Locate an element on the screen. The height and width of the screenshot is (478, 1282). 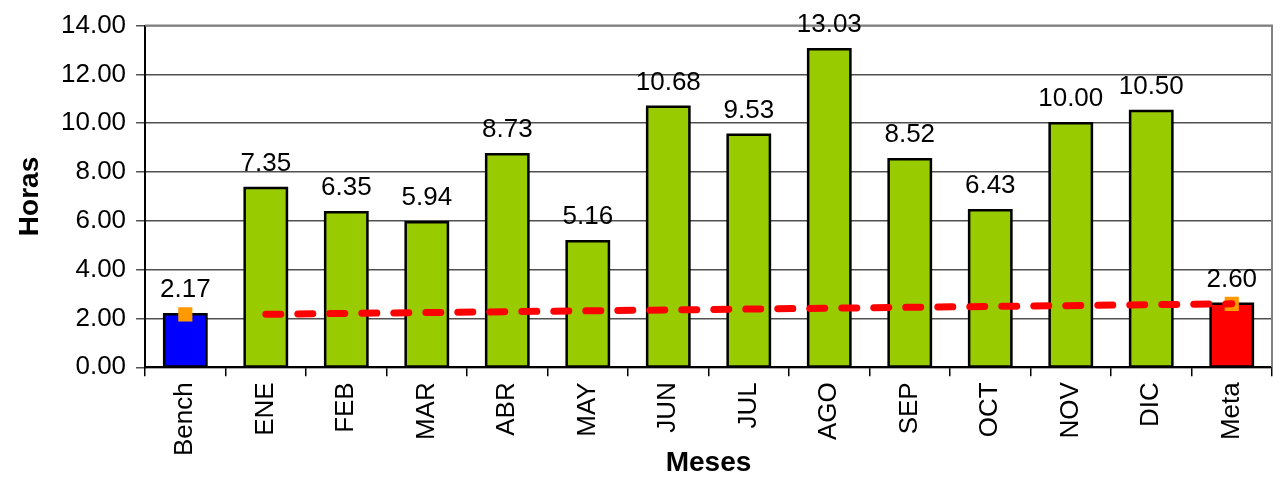
data-label: 10.68 is located at coordinates (668, 80).